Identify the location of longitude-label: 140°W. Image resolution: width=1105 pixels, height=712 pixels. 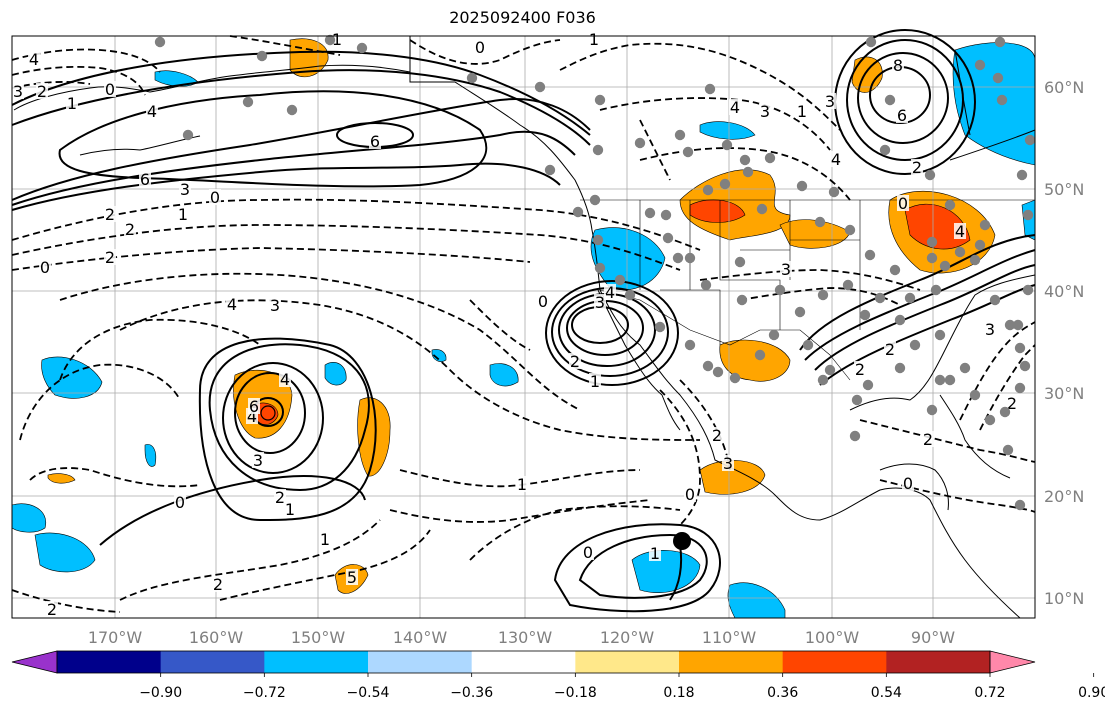
(420, 637).